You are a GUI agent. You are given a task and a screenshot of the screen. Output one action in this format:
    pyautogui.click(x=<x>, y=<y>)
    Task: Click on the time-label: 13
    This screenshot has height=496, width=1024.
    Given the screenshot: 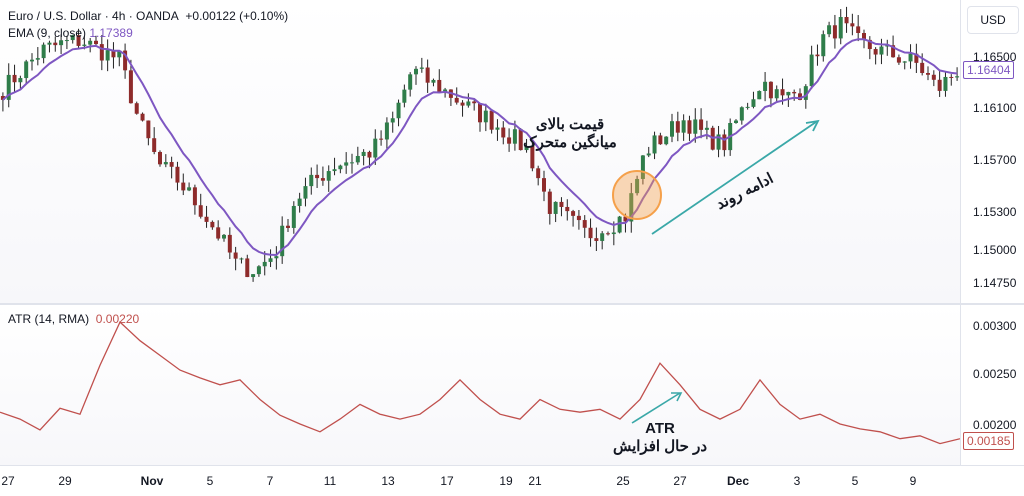 What is the action you would take?
    pyautogui.click(x=388, y=481)
    